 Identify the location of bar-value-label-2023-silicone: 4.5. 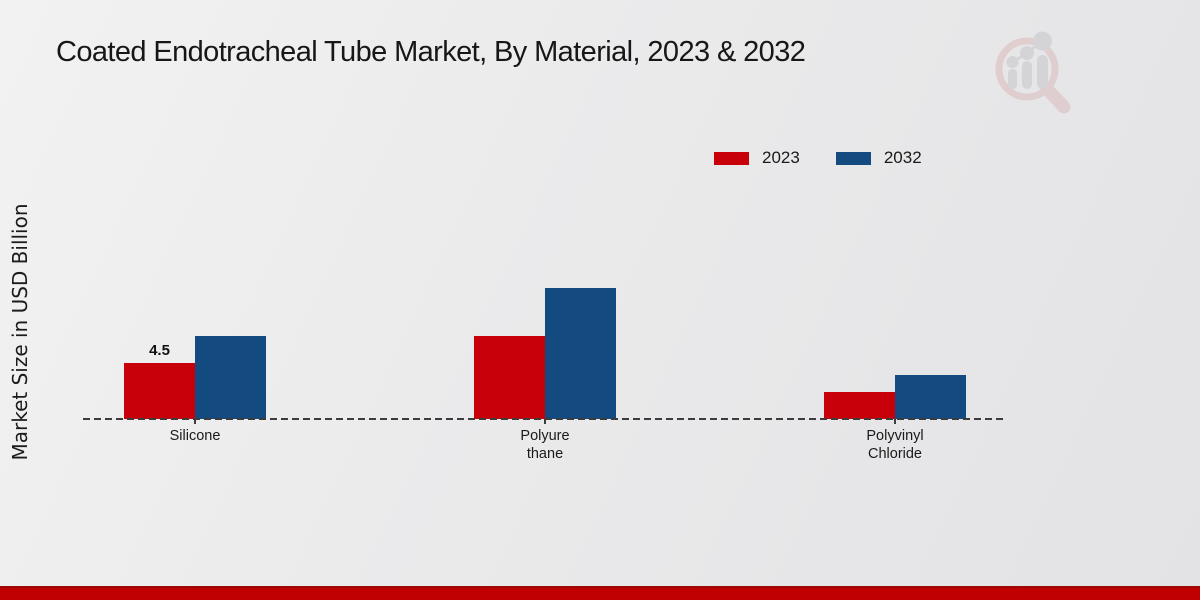
(159, 350).